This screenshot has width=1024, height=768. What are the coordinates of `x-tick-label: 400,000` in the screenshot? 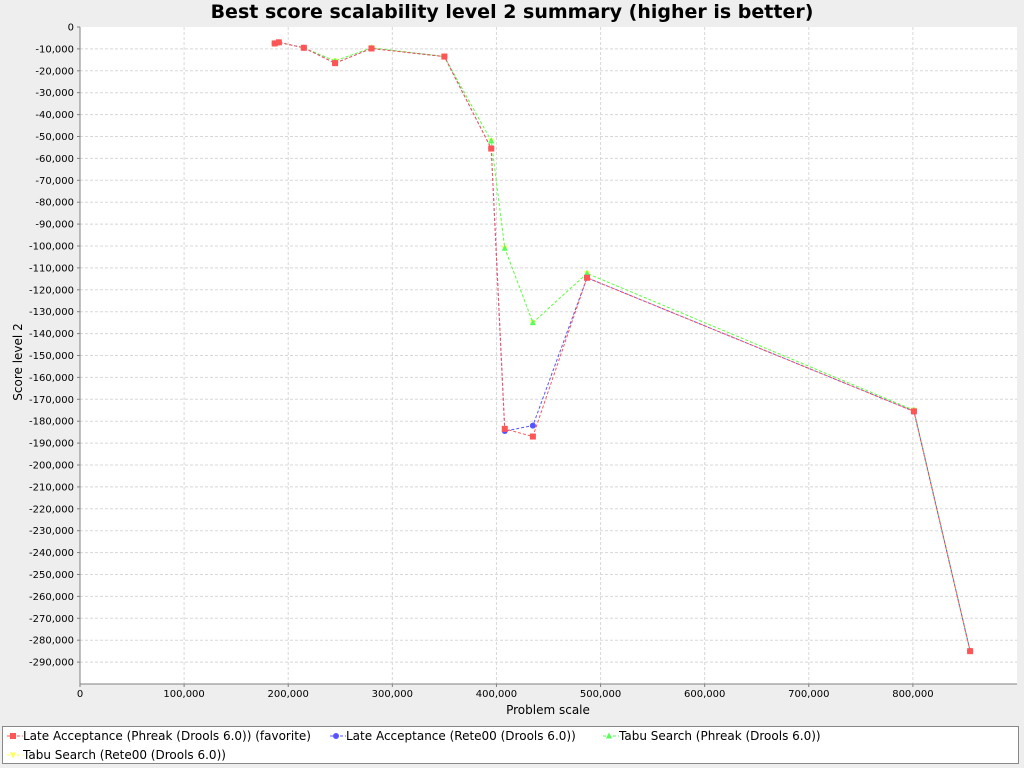 It's located at (496, 694).